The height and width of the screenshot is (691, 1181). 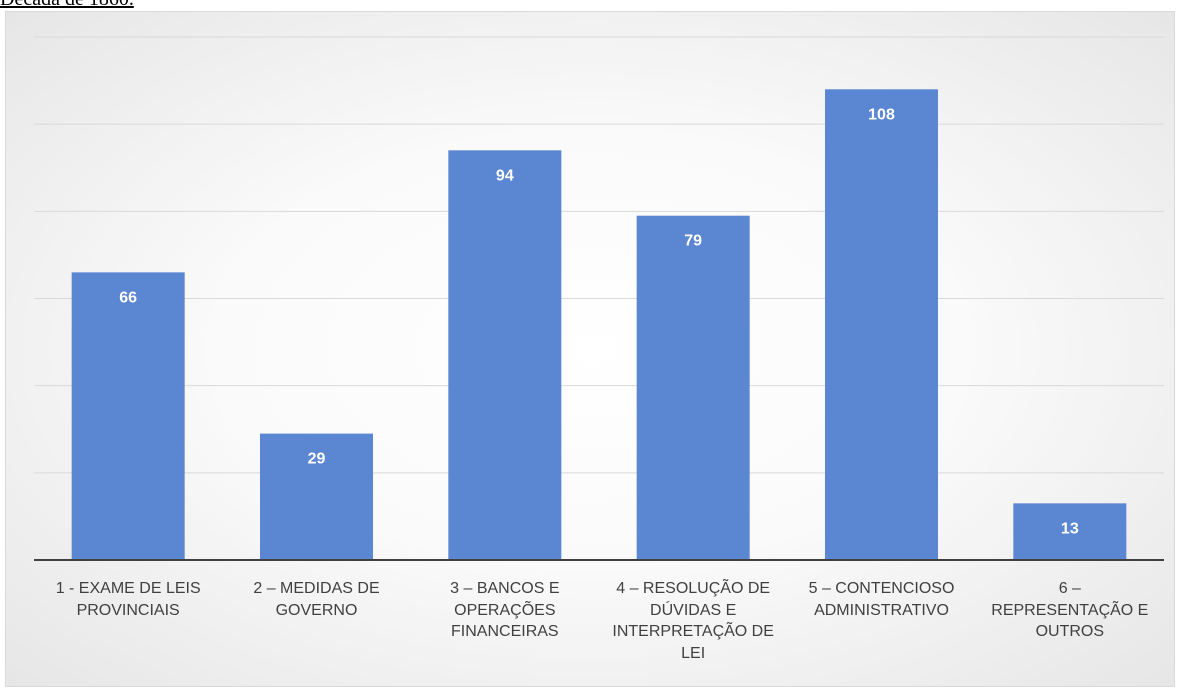 I want to click on x-tick-label-2: 2 – MEDIDAS DE GOVERNO, so click(x=316, y=599).